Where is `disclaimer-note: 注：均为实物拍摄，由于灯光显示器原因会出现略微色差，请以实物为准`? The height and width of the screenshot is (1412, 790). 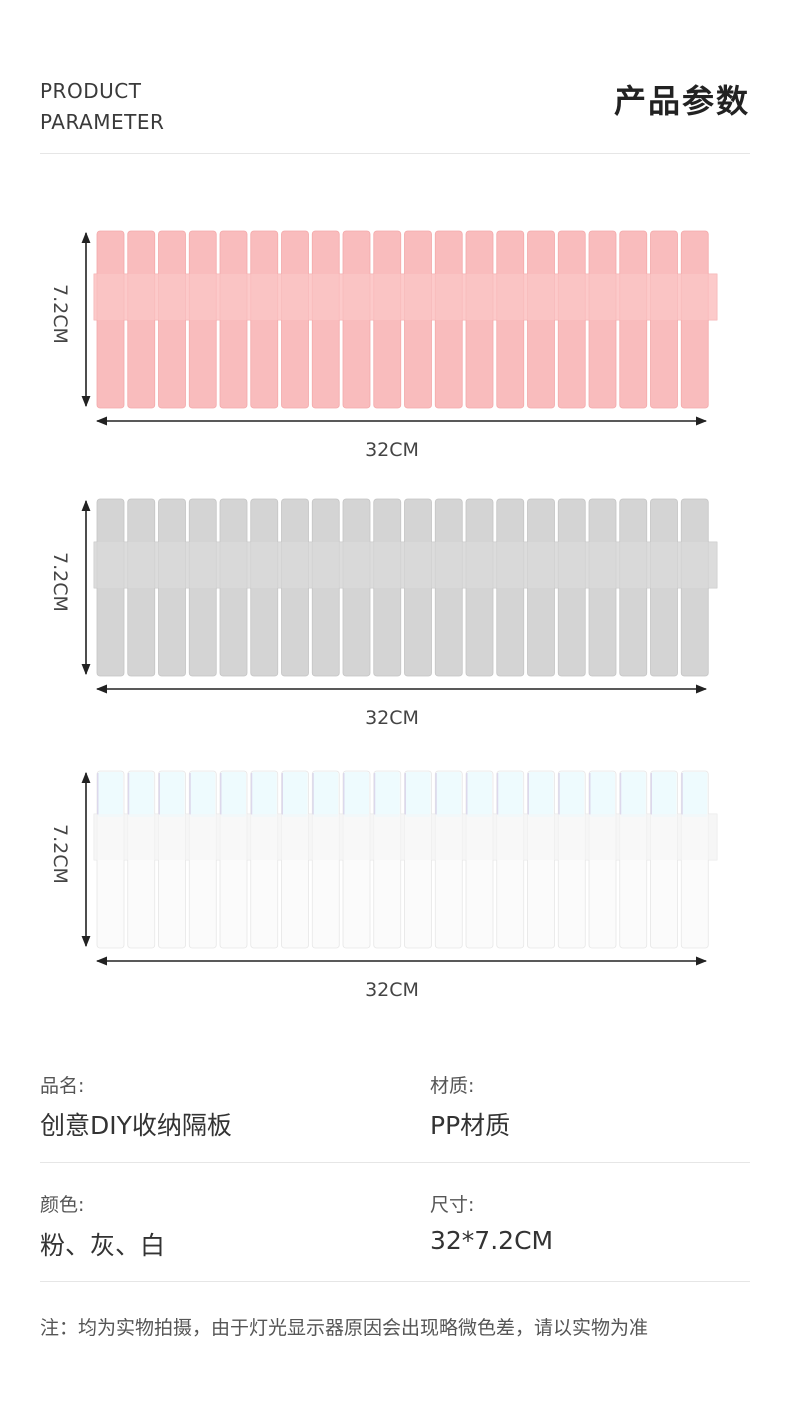
disclaimer-note: 注：均为实物拍摄，由于灯光显示器原因会出现略微色差，请以实物为准 is located at coordinates (344, 1328).